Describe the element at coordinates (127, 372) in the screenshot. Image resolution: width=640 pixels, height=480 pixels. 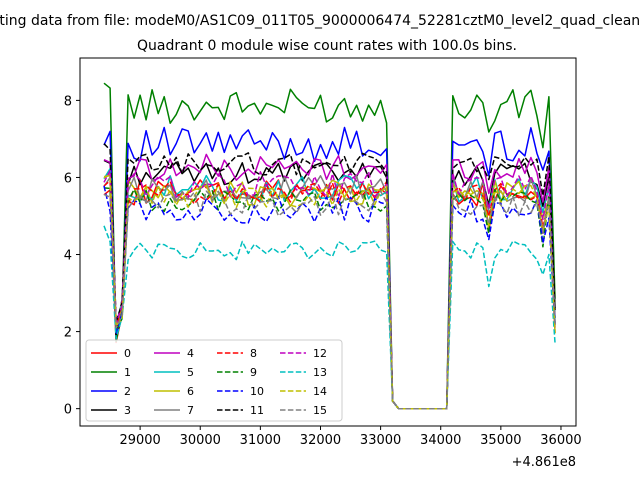
I see `legend-label: 1` at that location.